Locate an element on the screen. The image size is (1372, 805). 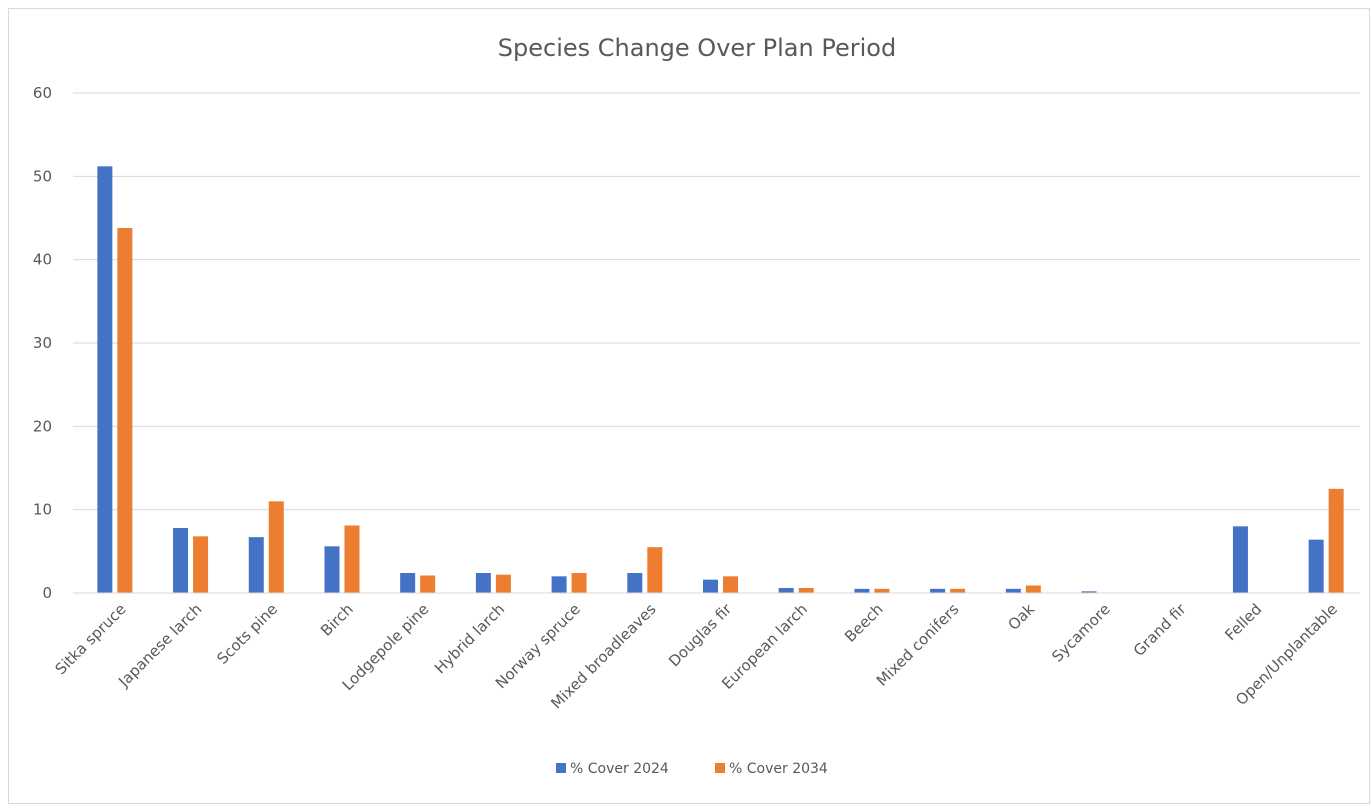
bar-douglas-fir-2024 is located at coordinates (710, 586).